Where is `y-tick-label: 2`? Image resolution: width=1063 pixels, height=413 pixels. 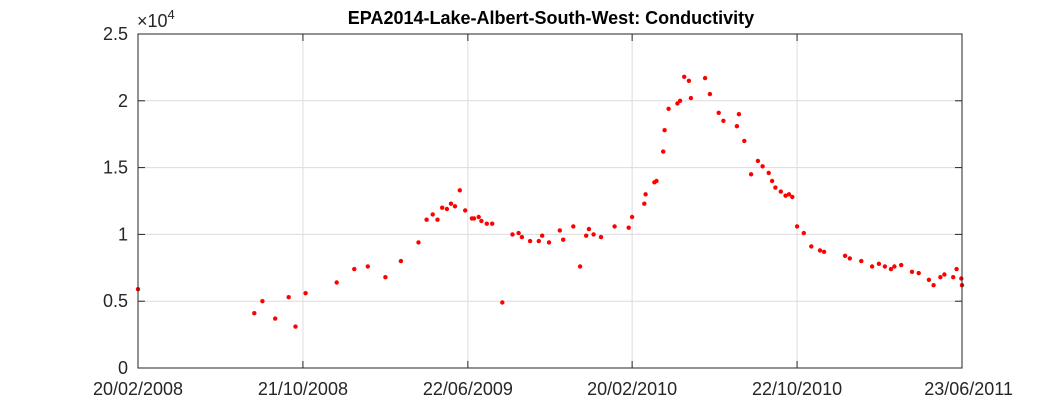 y-tick-label: 2 is located at coordinates (123, 101).